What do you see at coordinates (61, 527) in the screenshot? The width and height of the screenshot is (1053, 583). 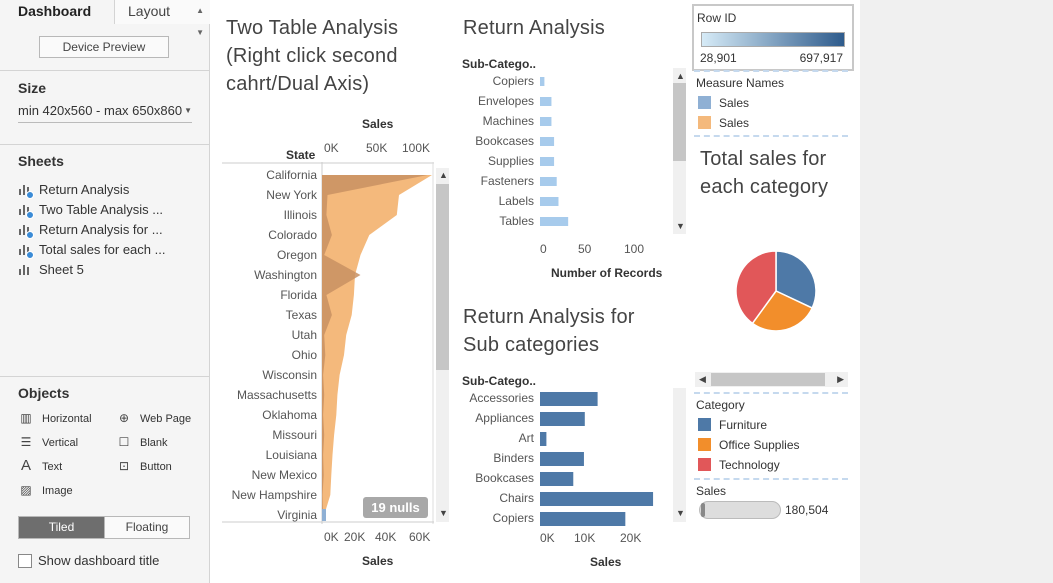 I see `tiled-button: Tiled` at bounding box center [61, 527].